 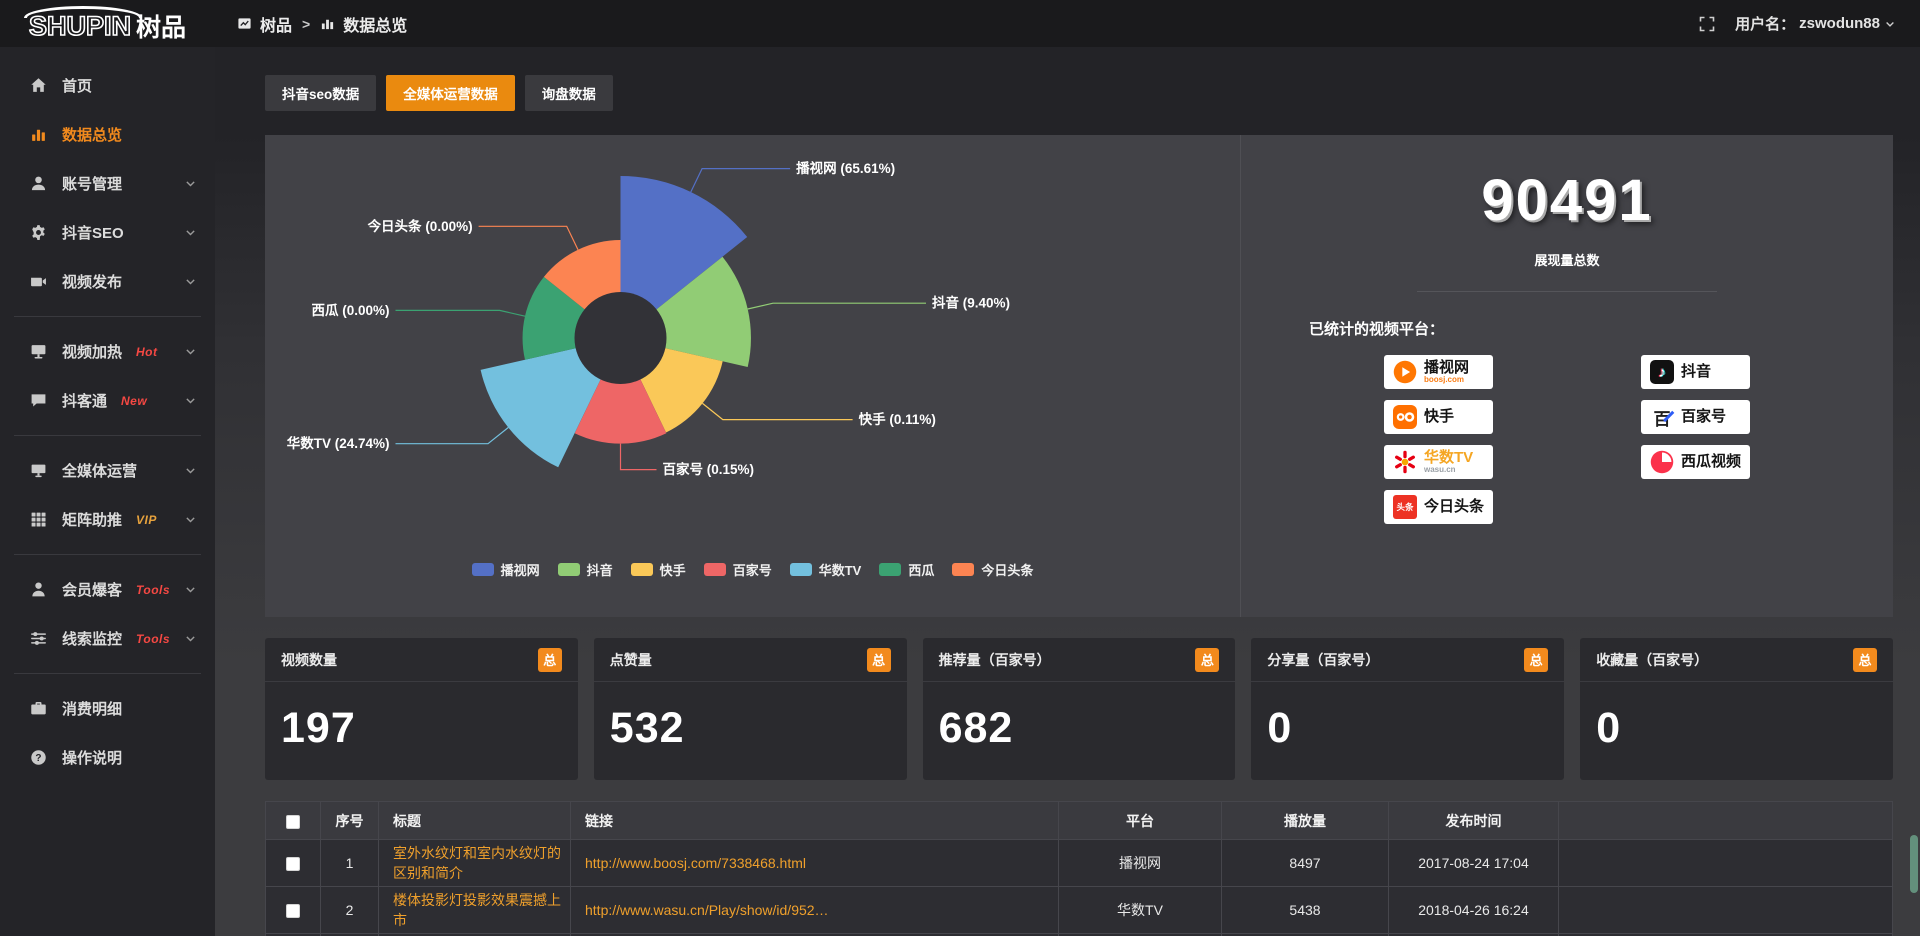 I want to click on tabs: 抖音seo数据 全媒体运营数据 询盘数据, so click(x=439, y=93).